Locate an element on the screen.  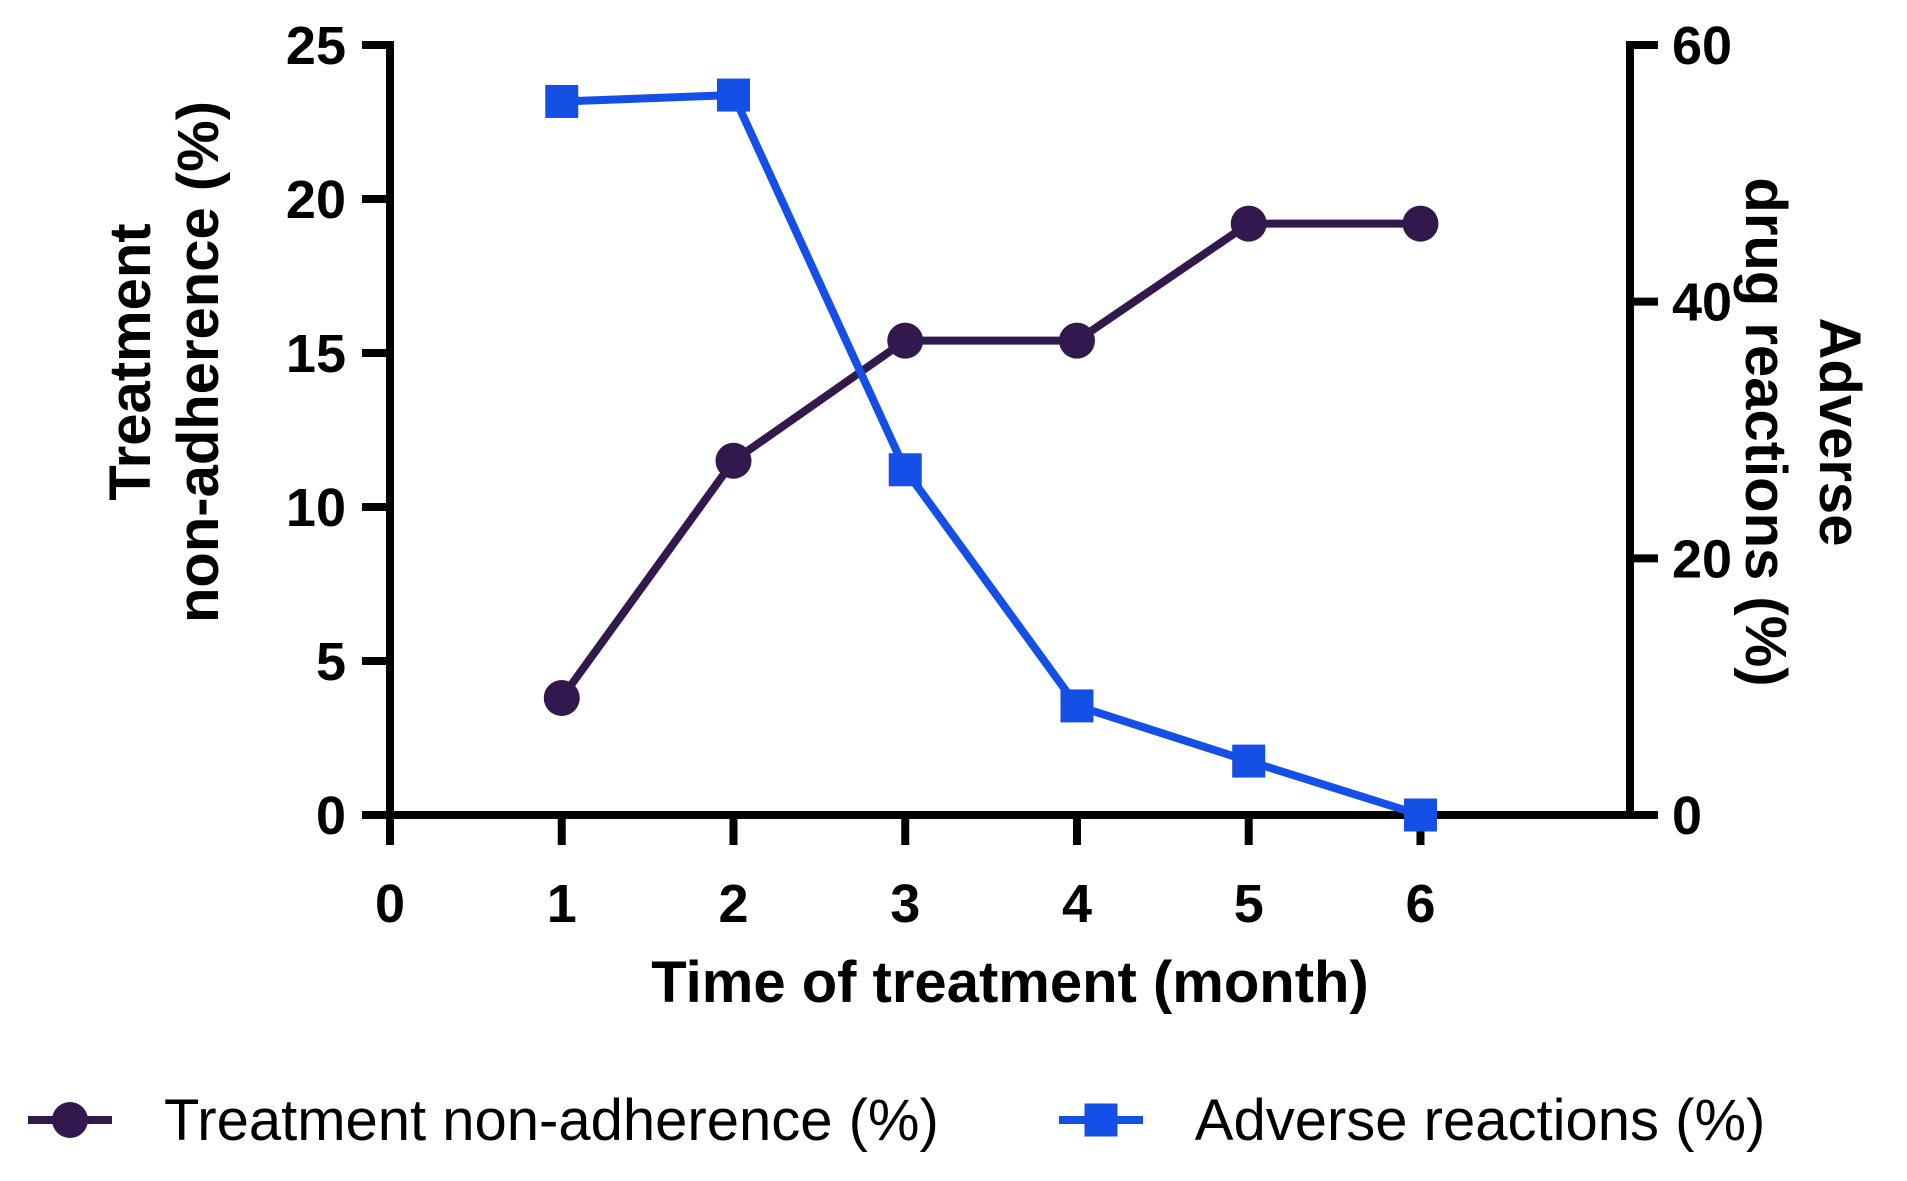
x-axis-tick-label: 5 is located at coordinates (1249, 904).